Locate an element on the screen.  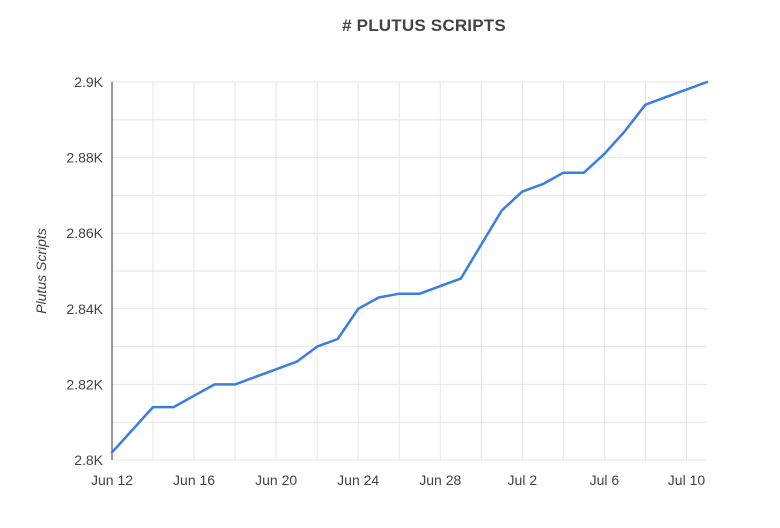
x-tick-label: Jun 16 is located at coordinates (194, 480).